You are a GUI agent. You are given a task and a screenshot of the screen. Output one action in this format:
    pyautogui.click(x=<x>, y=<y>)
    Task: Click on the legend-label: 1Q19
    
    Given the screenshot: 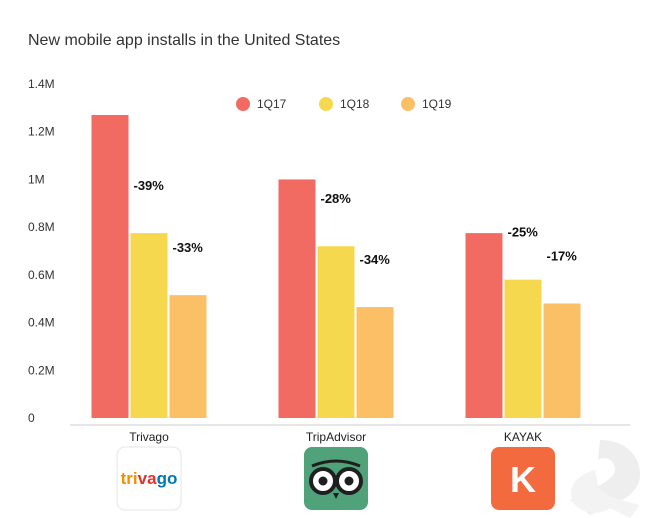 What is the action you would take?
    pyautogui.click(x=437, y=104)
    